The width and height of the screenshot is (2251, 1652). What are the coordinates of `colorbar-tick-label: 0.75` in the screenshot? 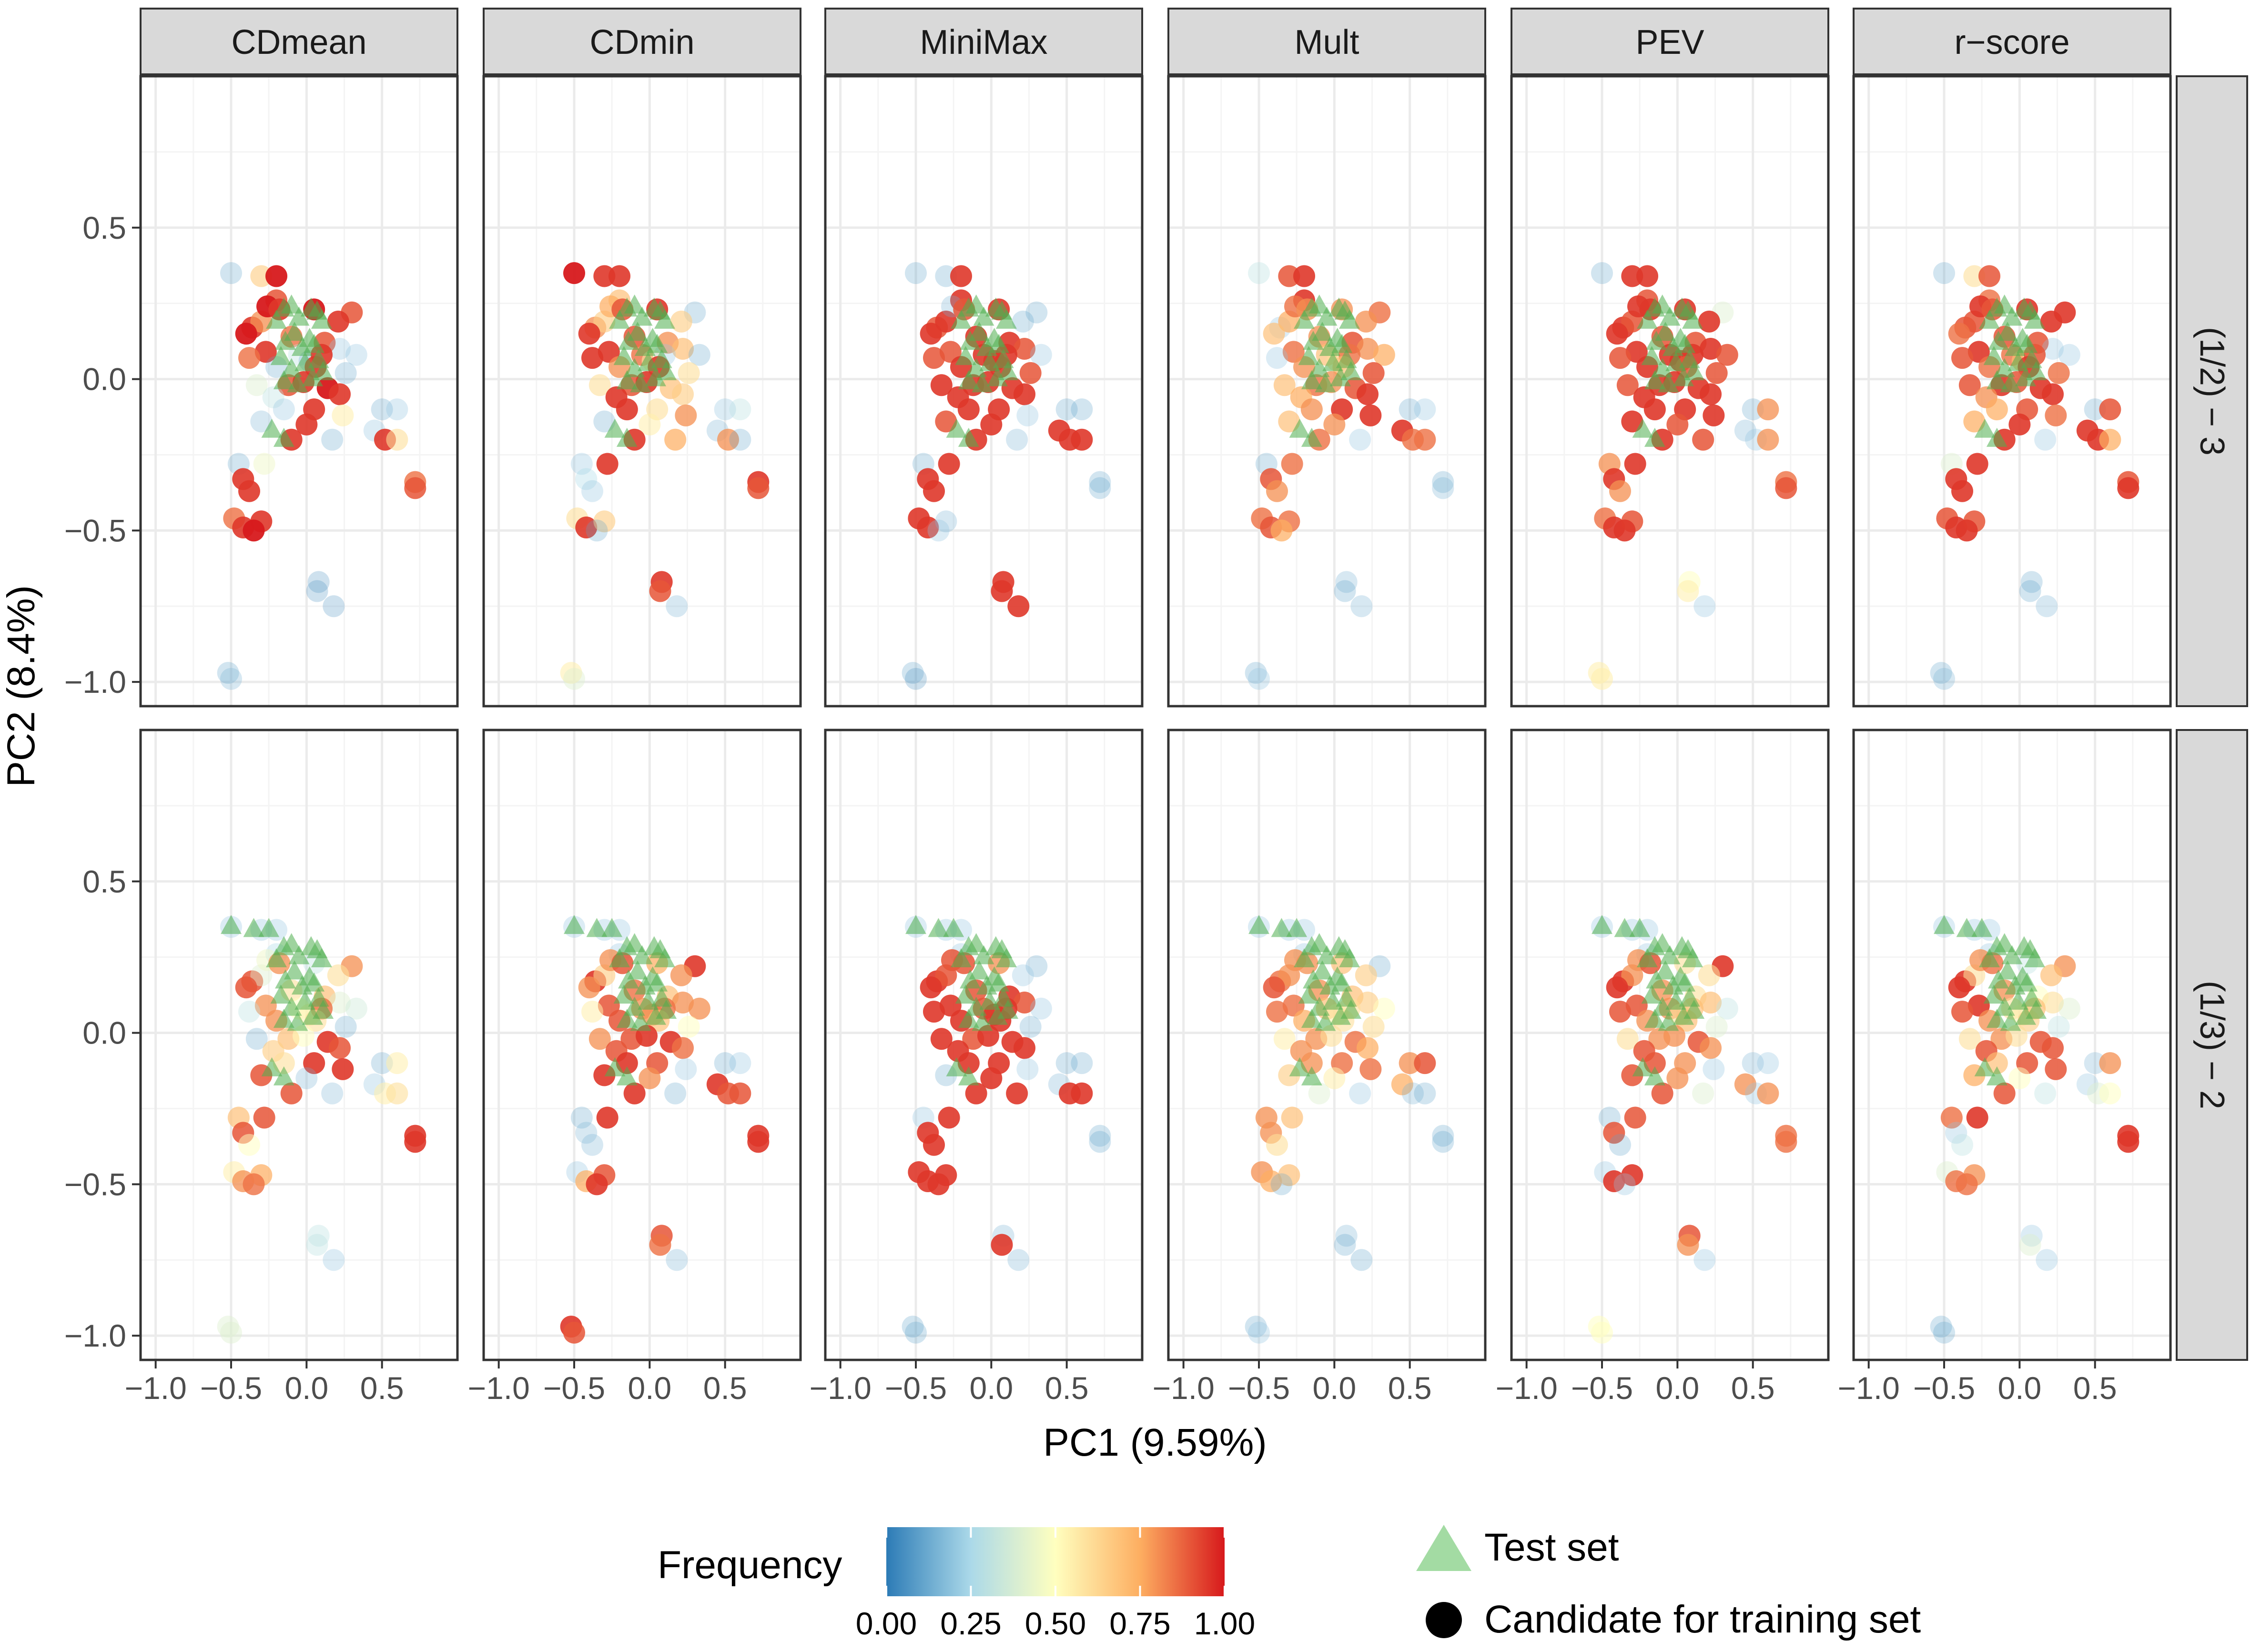 It's located at (1139, 1623).